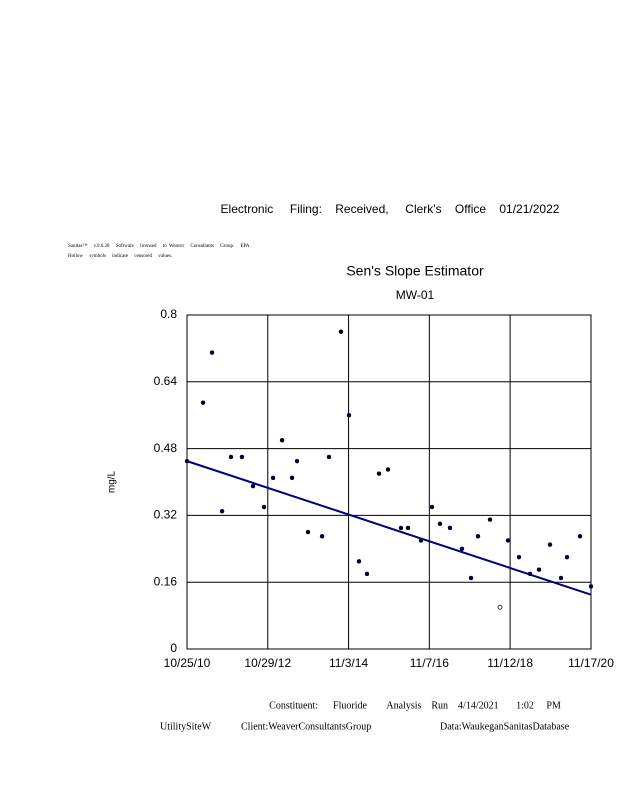  What do you see at coordinates (112, 481) in the screenshot?
I see `y-axis-label: mg/L` at bounding box center [112, 481].